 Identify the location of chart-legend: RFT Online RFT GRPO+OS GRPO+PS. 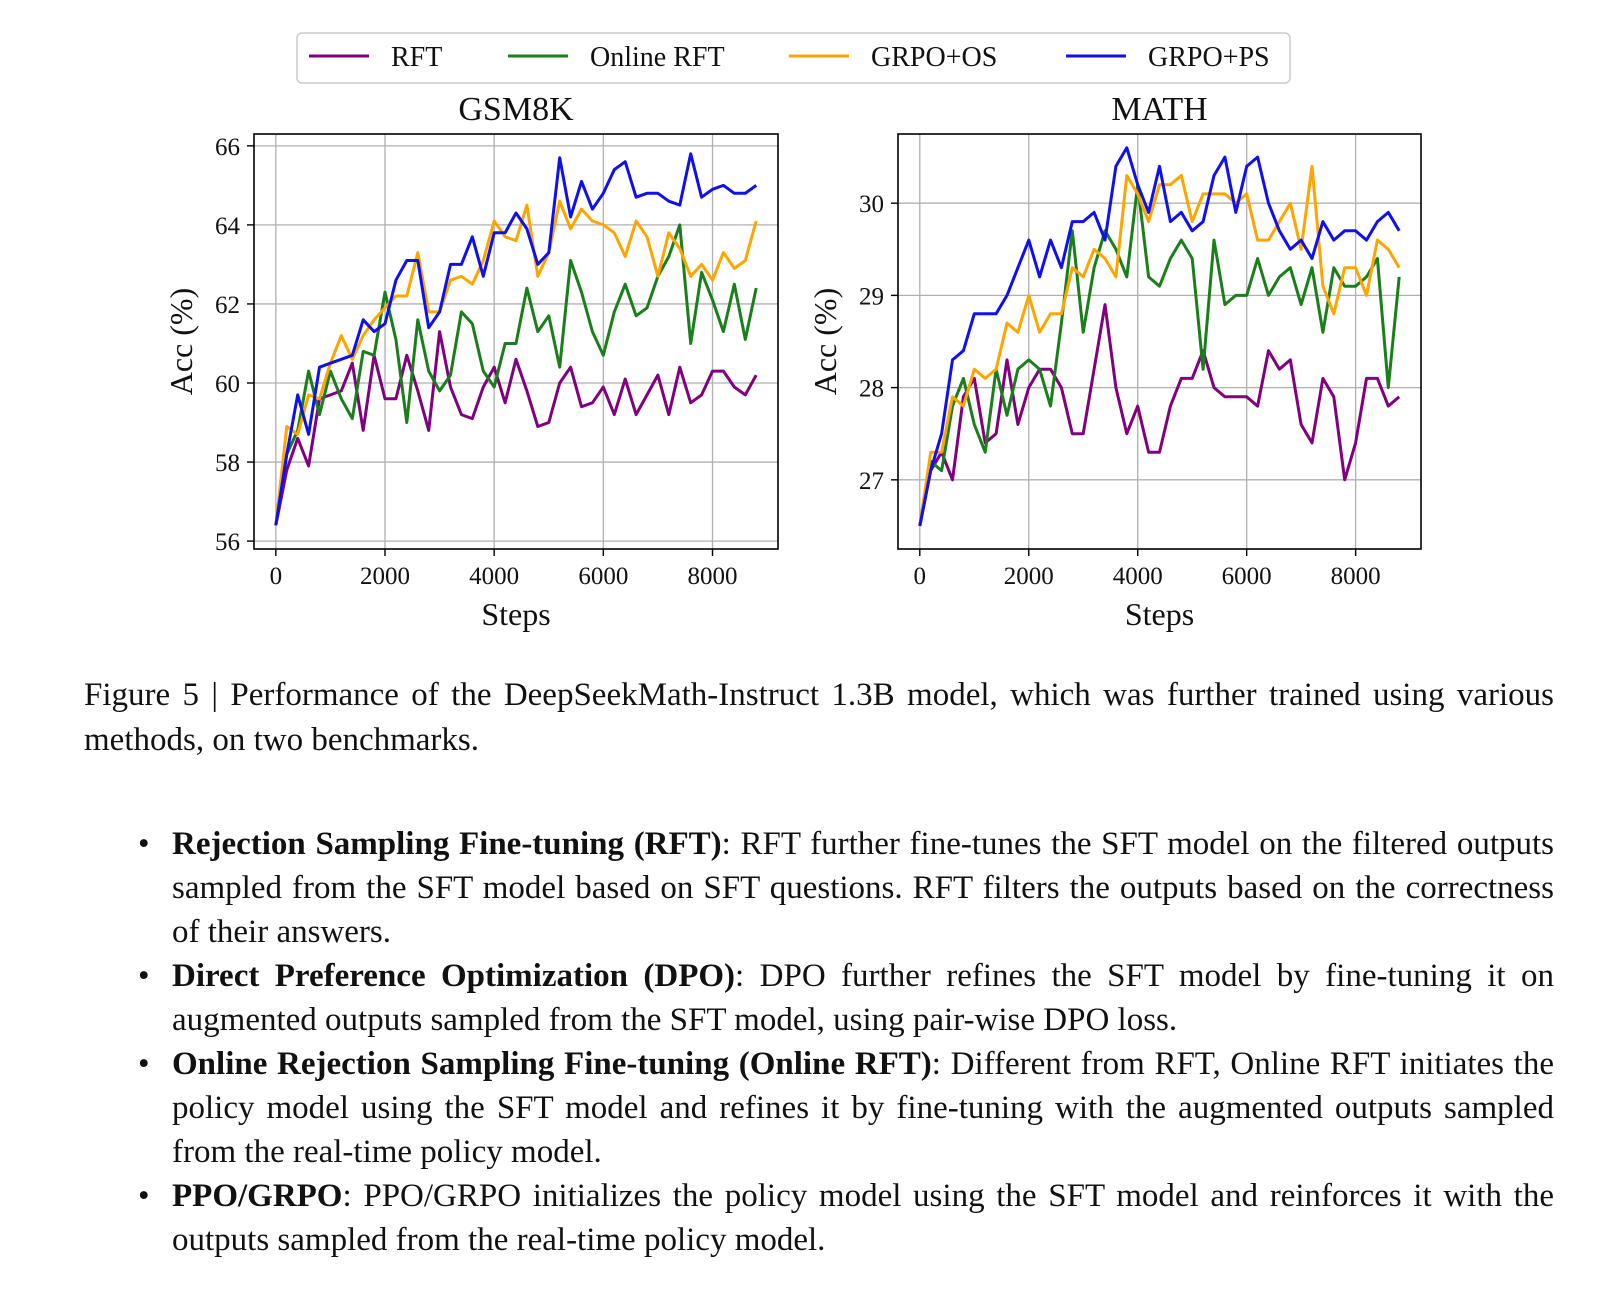
(793, 58).